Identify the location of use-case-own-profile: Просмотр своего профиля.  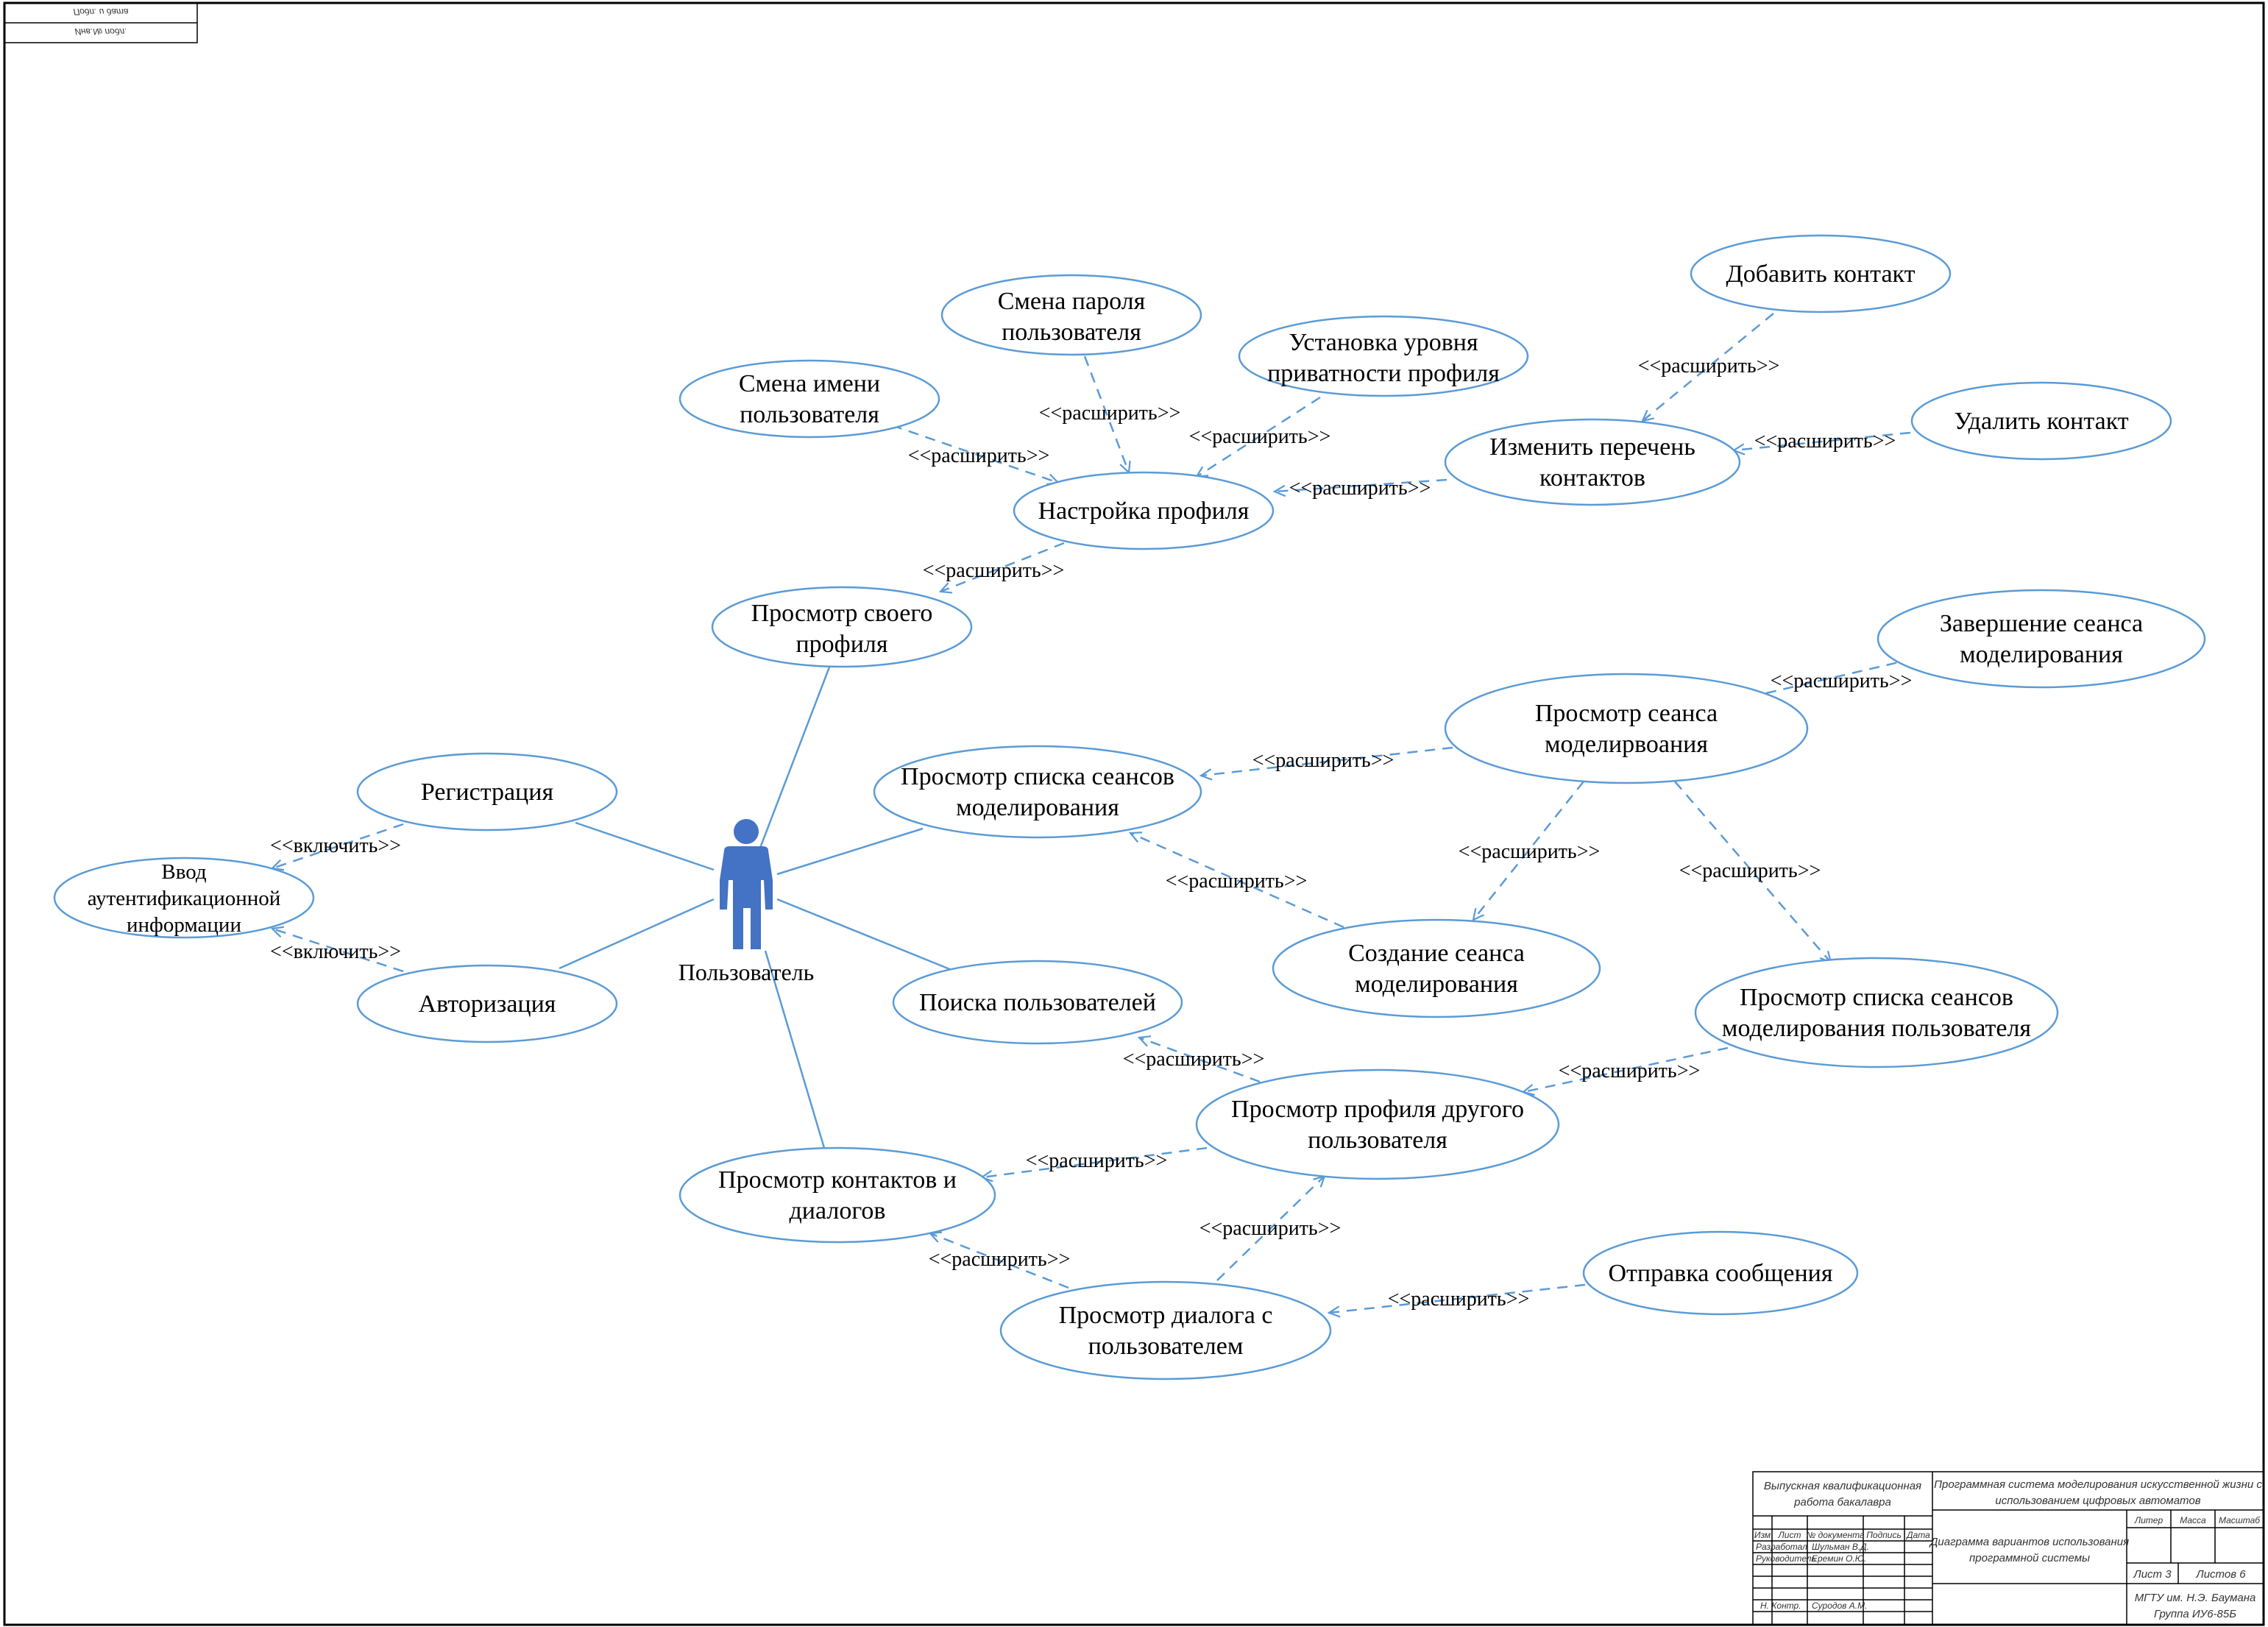
(842, 627).